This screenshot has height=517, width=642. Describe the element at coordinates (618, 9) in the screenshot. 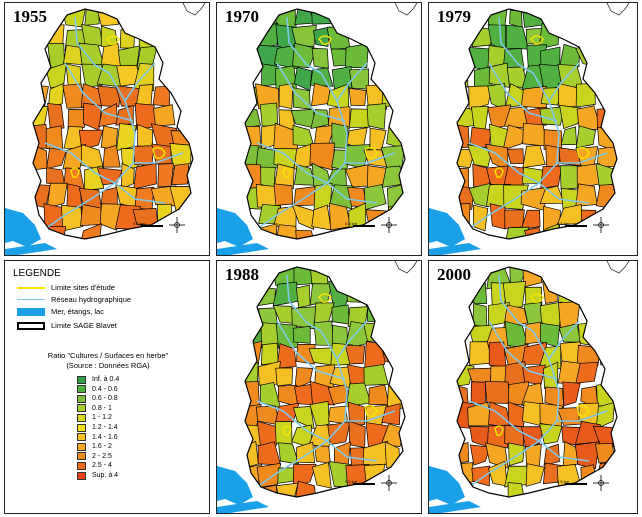

I see `coastline` at that location.